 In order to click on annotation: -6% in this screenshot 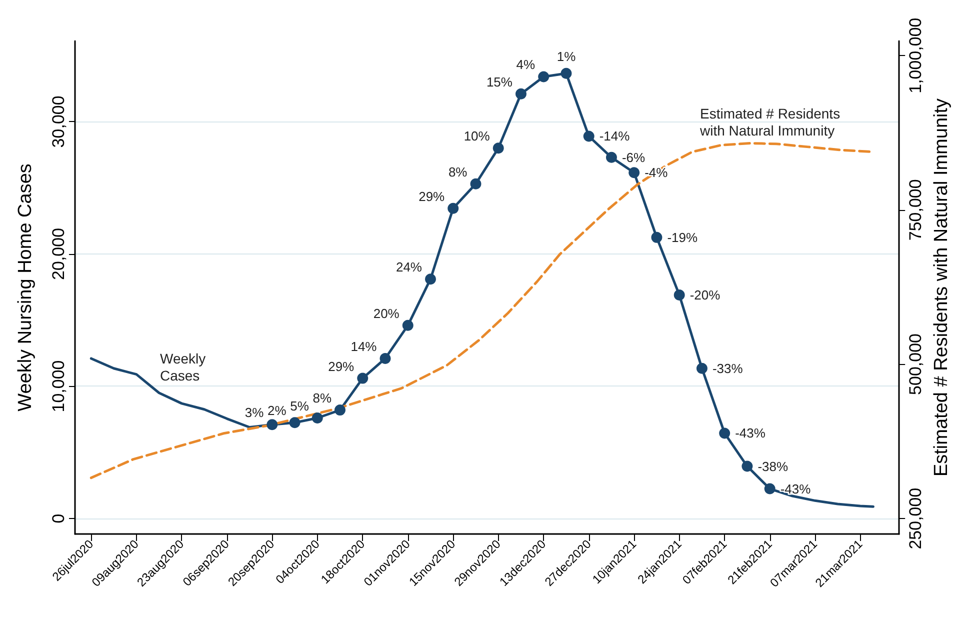, I will do `click(634, 157)`.